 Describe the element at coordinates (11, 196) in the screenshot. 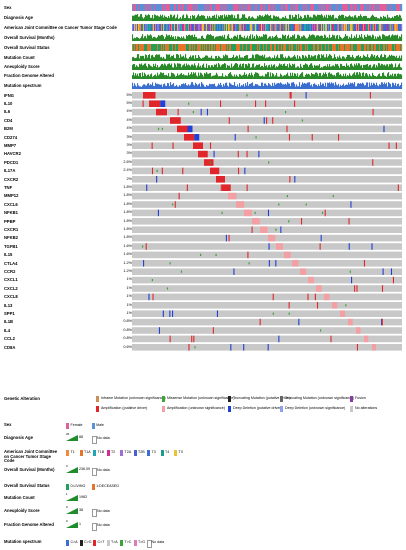

I see `gene-label: MMP12` at that location.